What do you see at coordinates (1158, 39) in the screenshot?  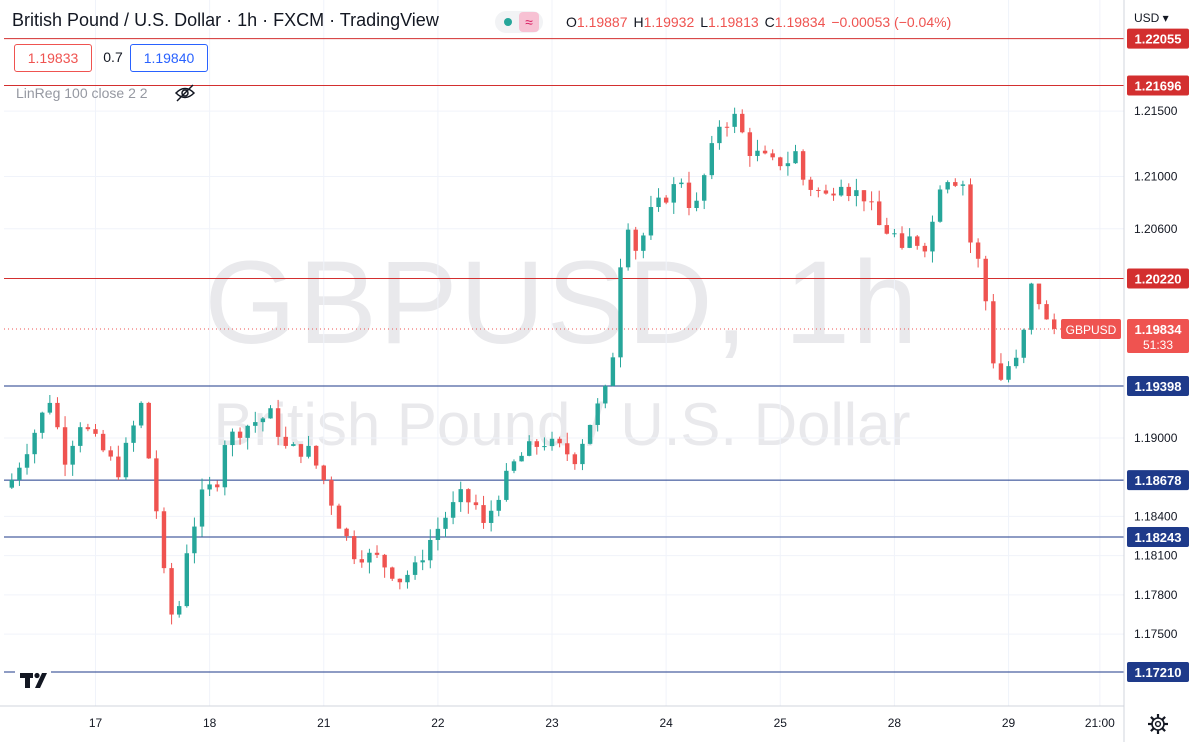 I see `level-label: 1.22055` at bounding box center [1158, 39].